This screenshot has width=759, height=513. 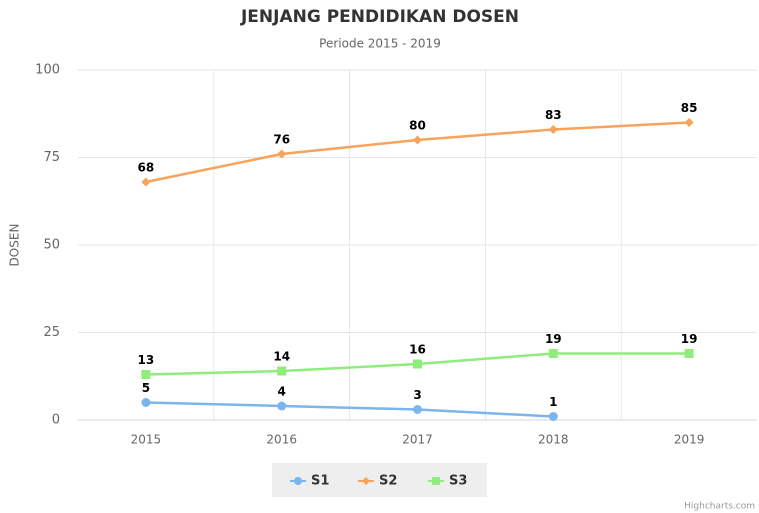 What do you see at coordinates (417, 395) in the screenshot?
I see `data-label: 3` at bounding box center [417, 395].